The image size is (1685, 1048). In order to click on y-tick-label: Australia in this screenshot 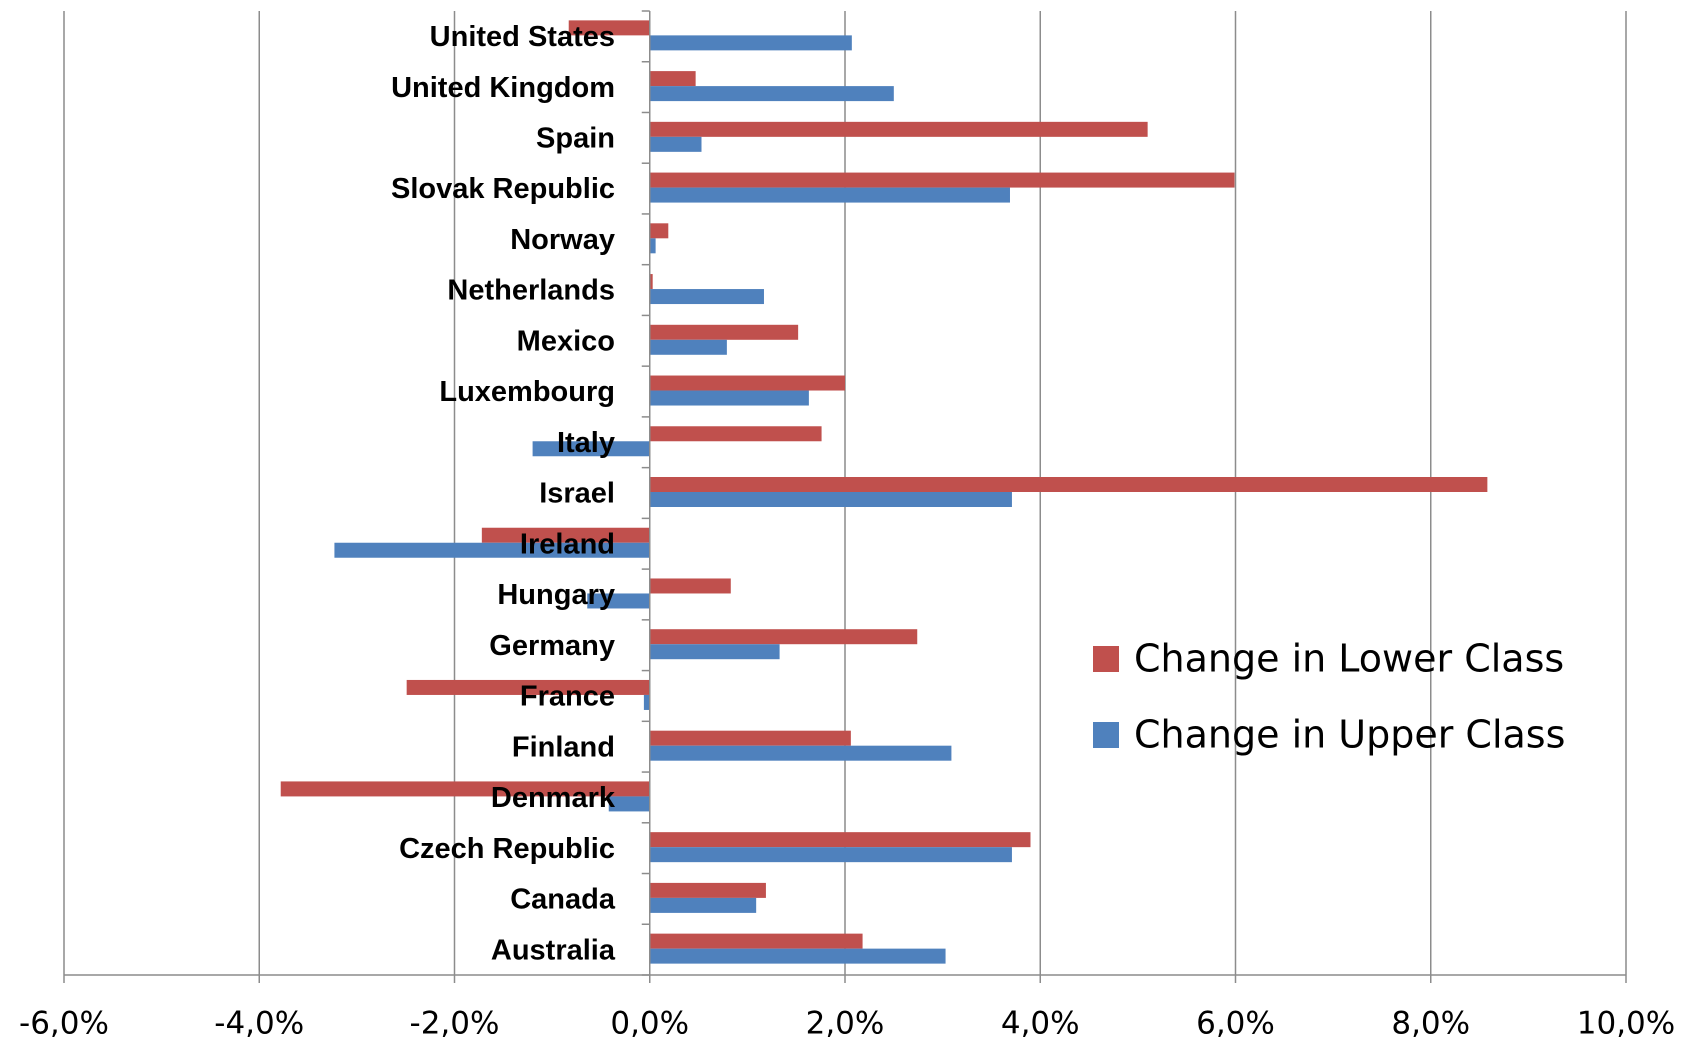, I will do `click(553, 950)`.